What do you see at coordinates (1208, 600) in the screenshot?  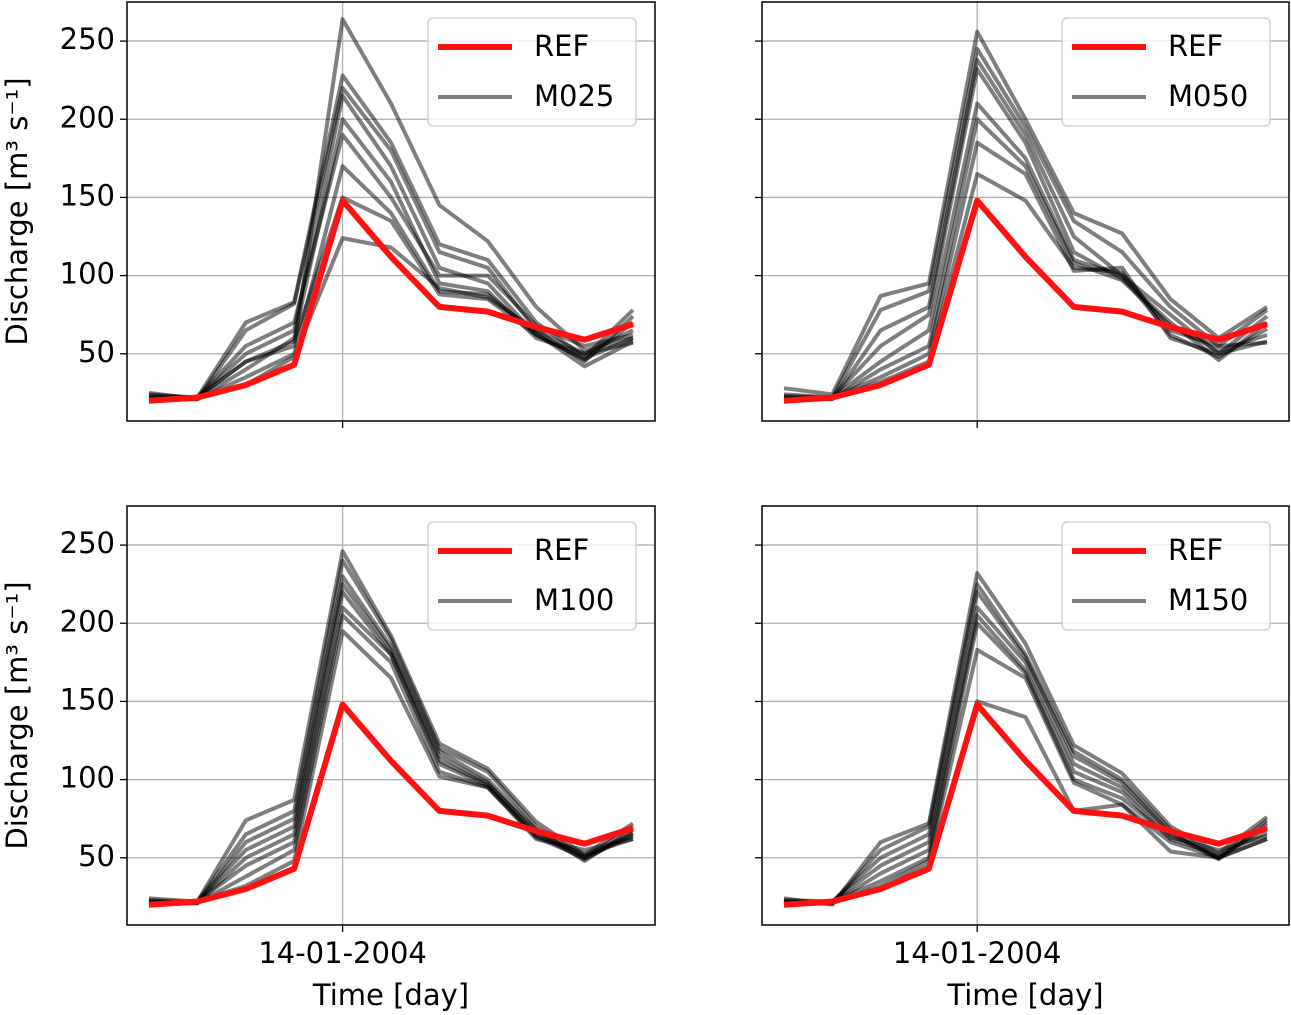 I see `legend-label: M150` at bounding box center [1208, 600].